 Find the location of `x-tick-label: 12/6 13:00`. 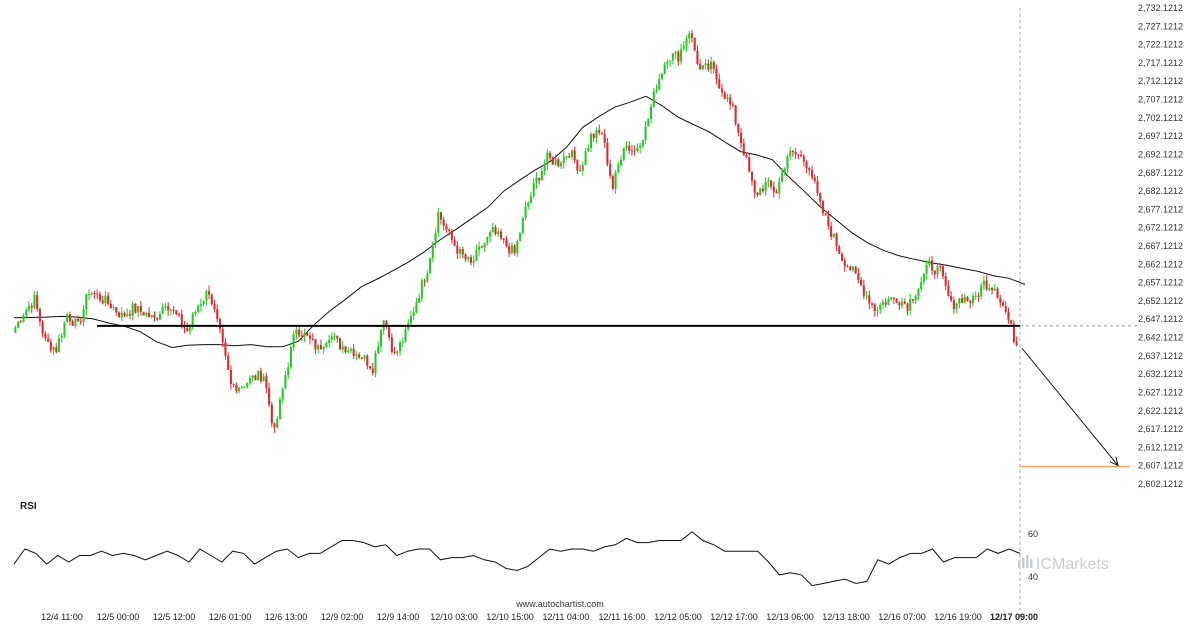

x-tick-label: 12/6 13:00 is located at coordinates (286, 617).